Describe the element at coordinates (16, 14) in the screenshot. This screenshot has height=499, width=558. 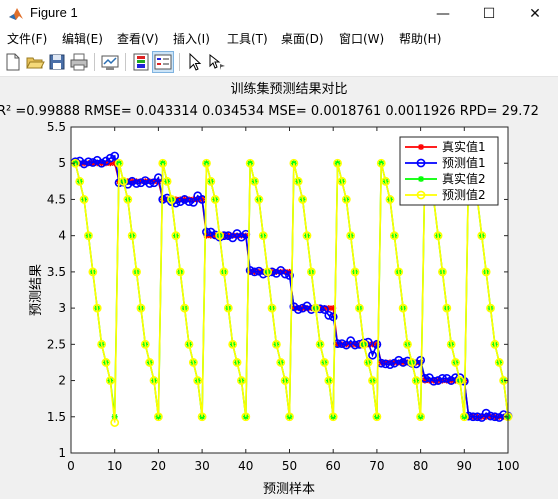
I see `matlab-logo-icon` at that location.